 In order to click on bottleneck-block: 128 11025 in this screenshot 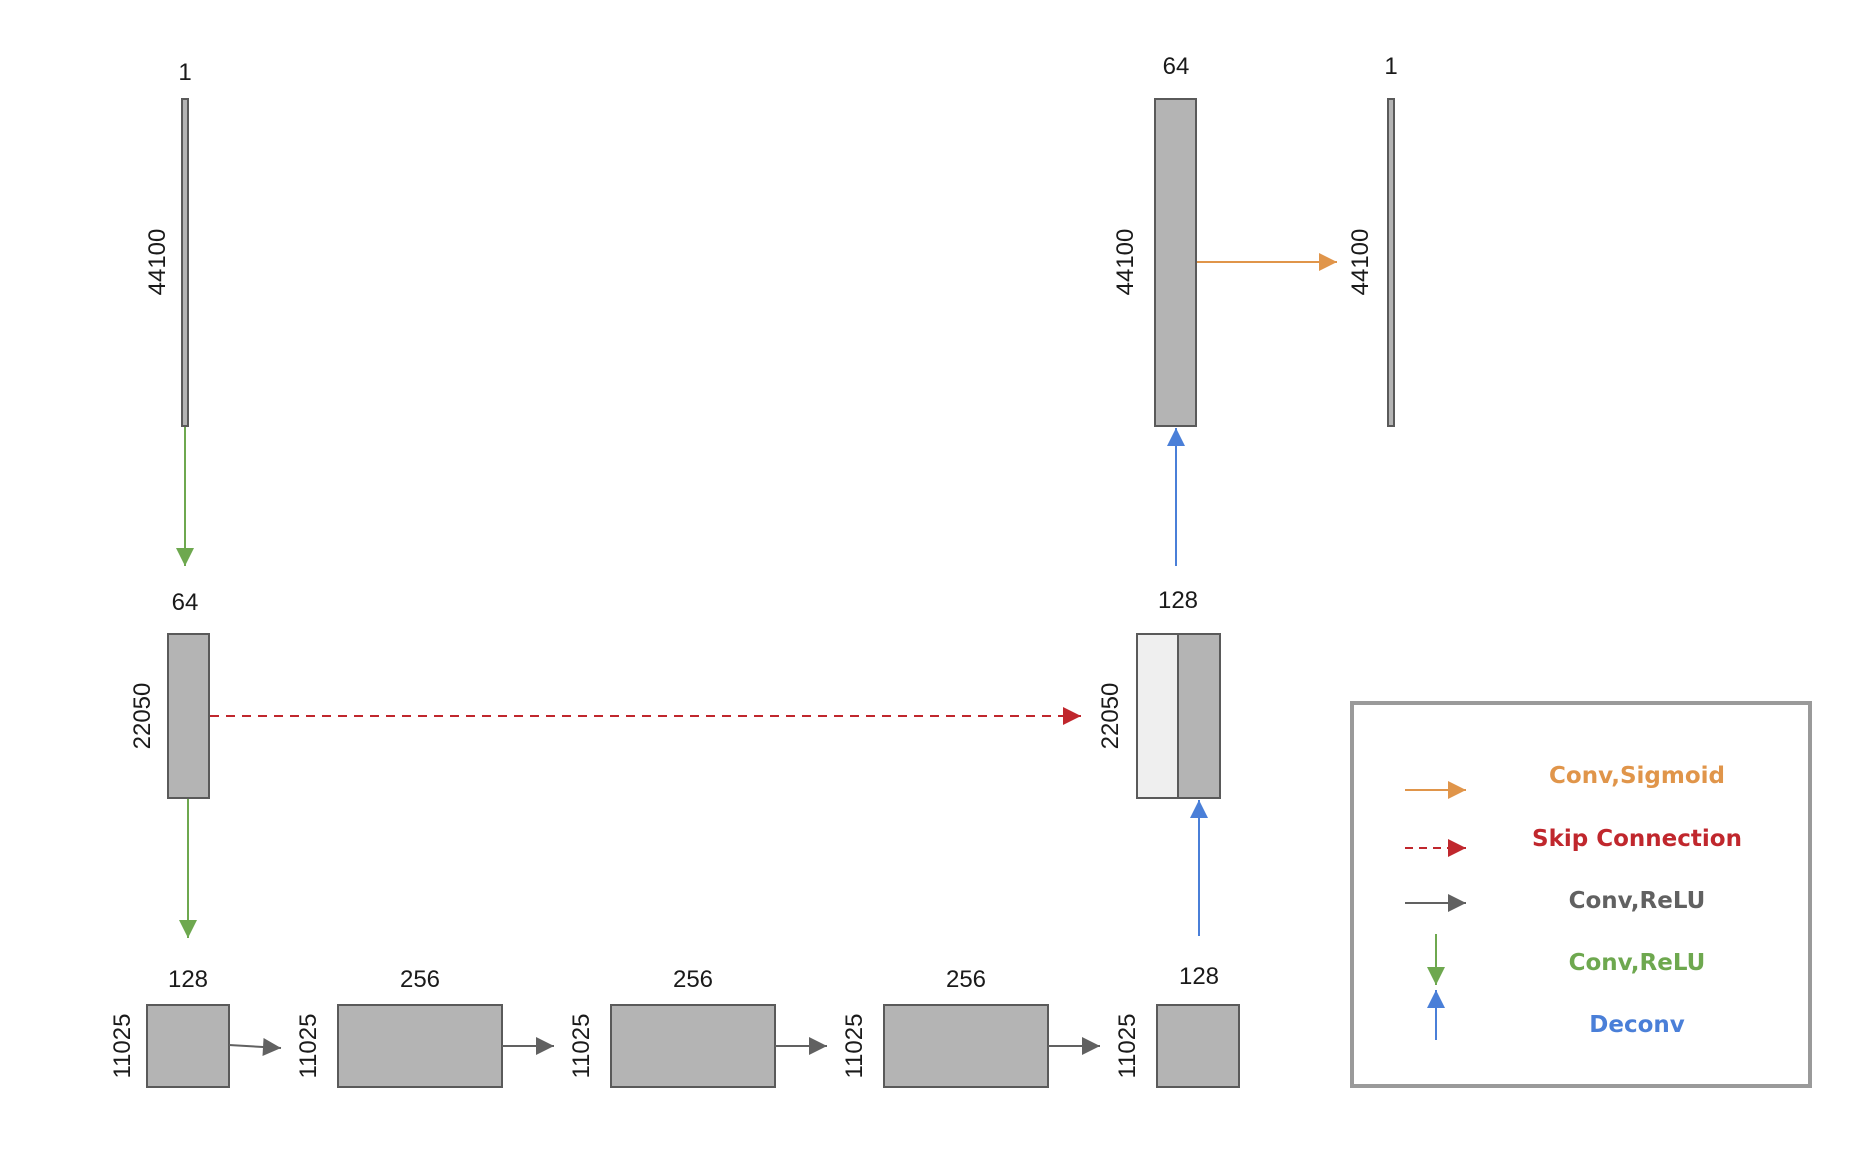, I will do `click(1177, 1025)`.